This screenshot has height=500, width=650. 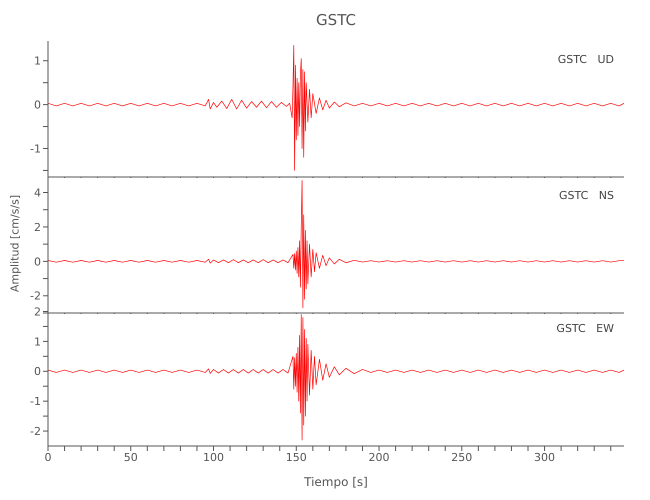 I want to click on x-axis-title: Tiempo [s], so click(x=335, y=482).